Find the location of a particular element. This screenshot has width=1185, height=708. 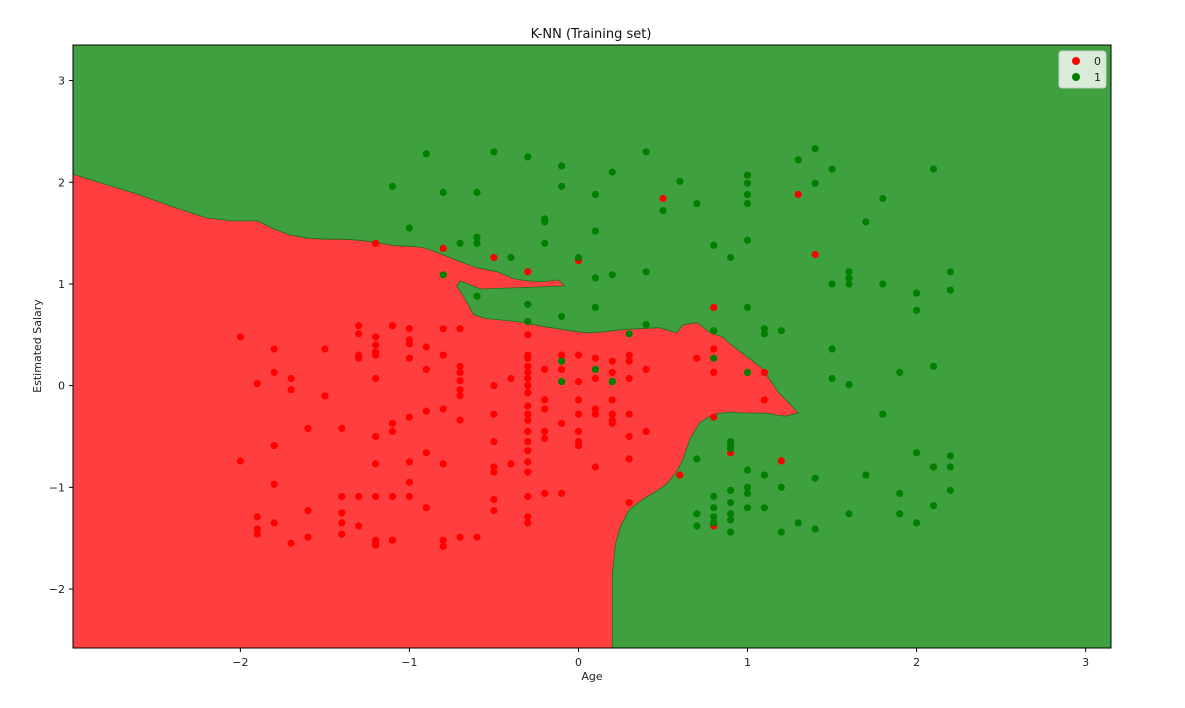

legend-label-1: 1 is located at coordinates (1097, 77).